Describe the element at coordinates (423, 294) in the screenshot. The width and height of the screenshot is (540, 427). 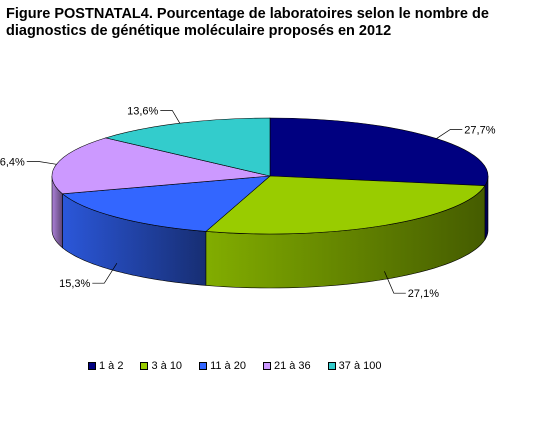
I see `data-label-1: 27,1%` at that location.